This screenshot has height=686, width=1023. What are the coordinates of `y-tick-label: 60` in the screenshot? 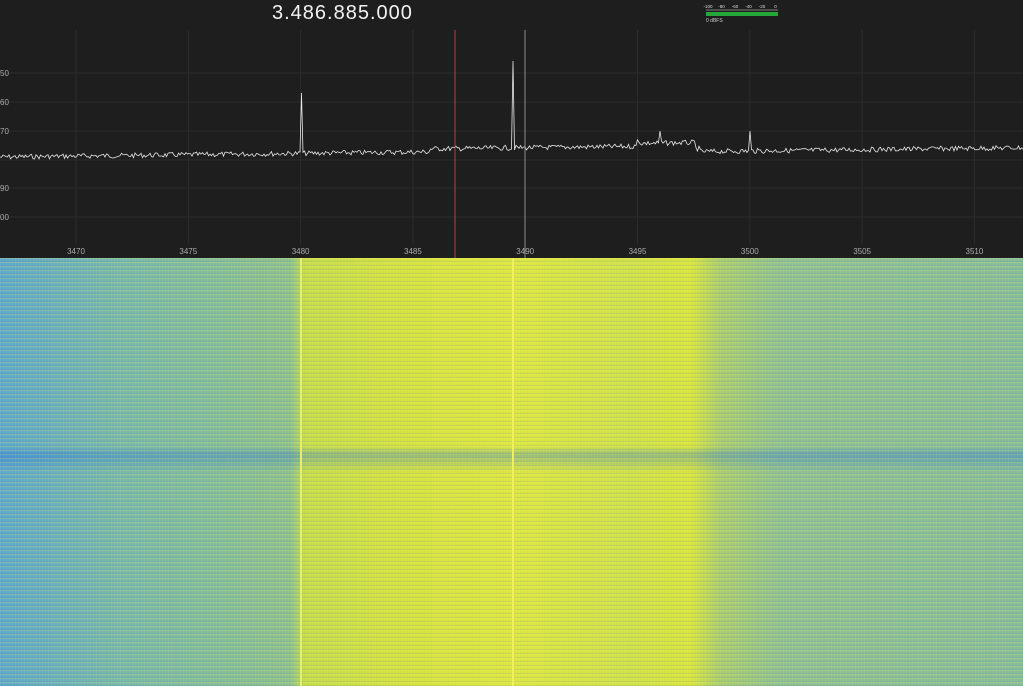 It's located at (4, 102).